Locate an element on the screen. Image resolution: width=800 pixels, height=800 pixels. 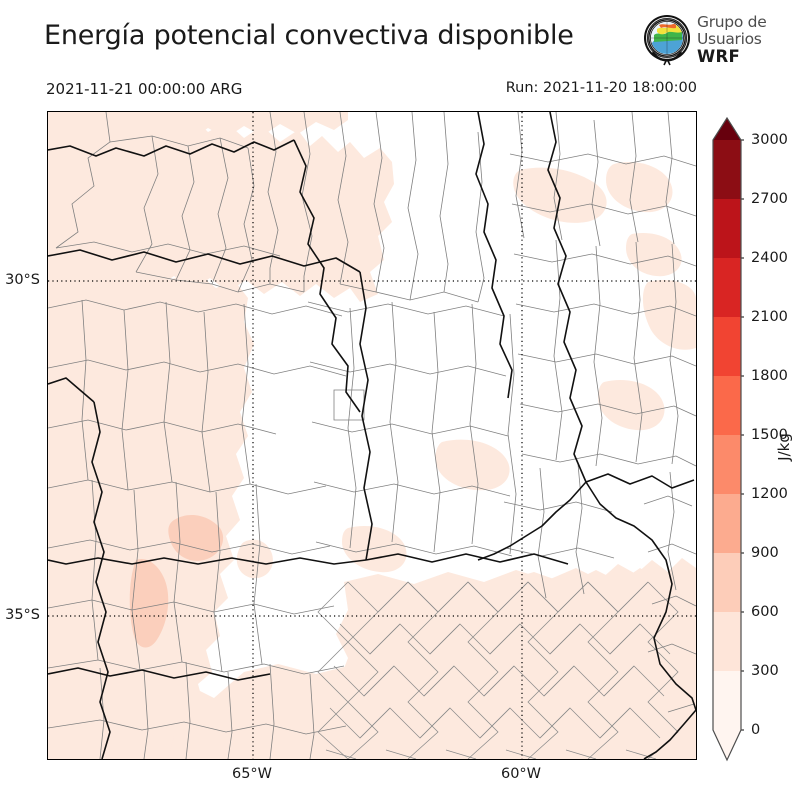
colorbar-tick-label-2400: 2400 is located at coordinates (769, 258).